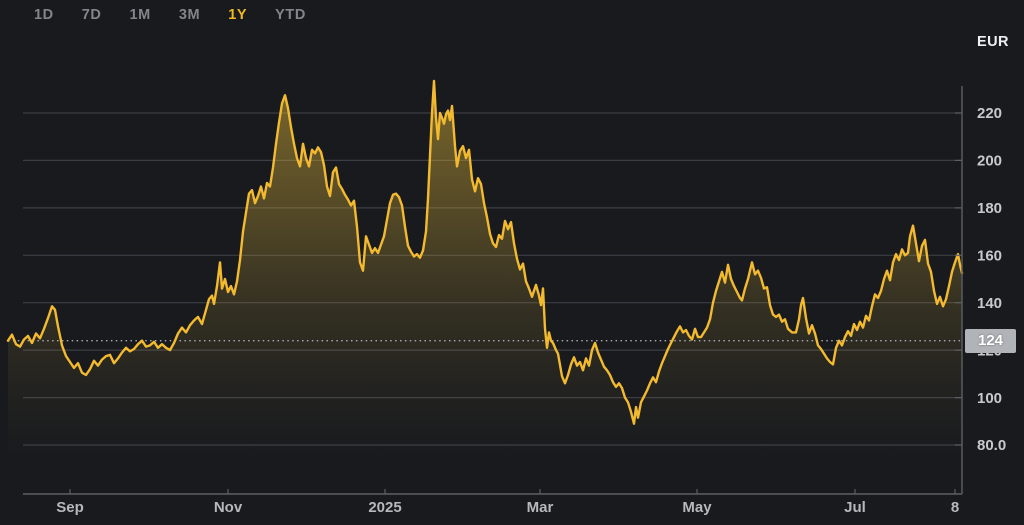 This screenshot has height=525, width=1024. What do you see at coordinates (993, 42) in the screenshot?
I see `currency-label: EUR` at bounding box center [993, 42].